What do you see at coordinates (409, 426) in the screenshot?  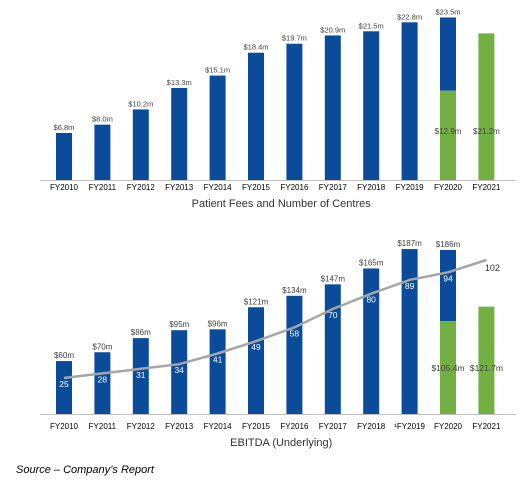 I see `ebitda-tick-label: ¹FY2019` at bounding box center [409, 426].